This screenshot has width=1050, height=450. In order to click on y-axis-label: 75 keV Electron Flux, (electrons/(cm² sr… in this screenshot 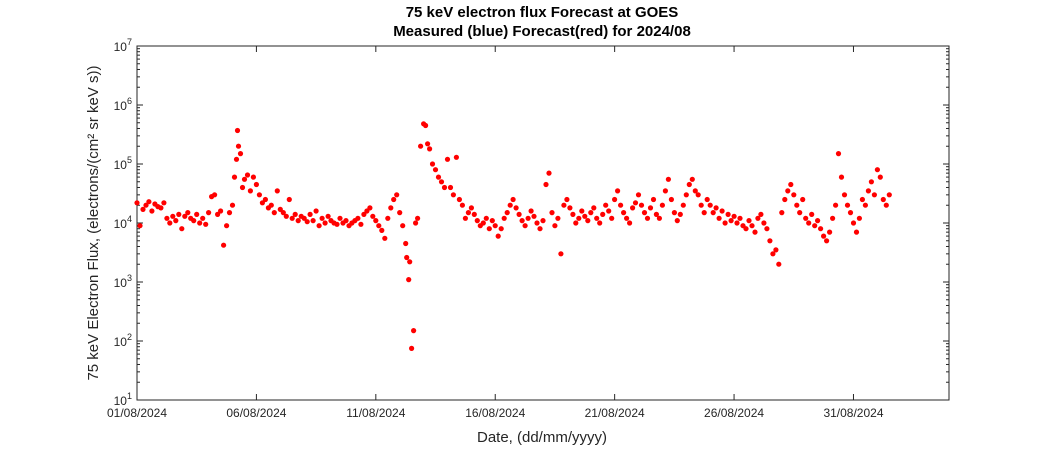, I will do `click(93, 222)`.